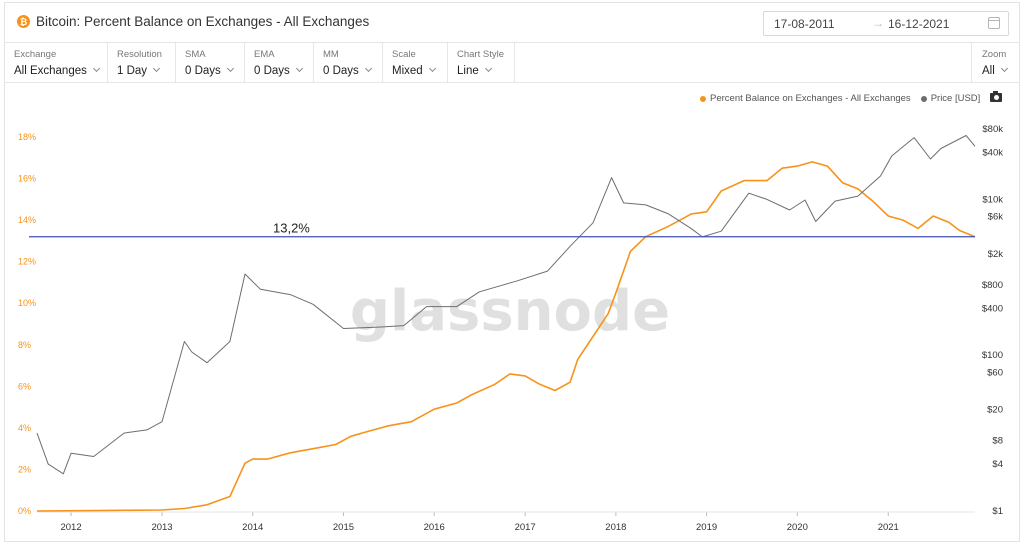 This screenshot has width=1024, height=544. I want to click on y-right-tick: $60, so click(995, 372).